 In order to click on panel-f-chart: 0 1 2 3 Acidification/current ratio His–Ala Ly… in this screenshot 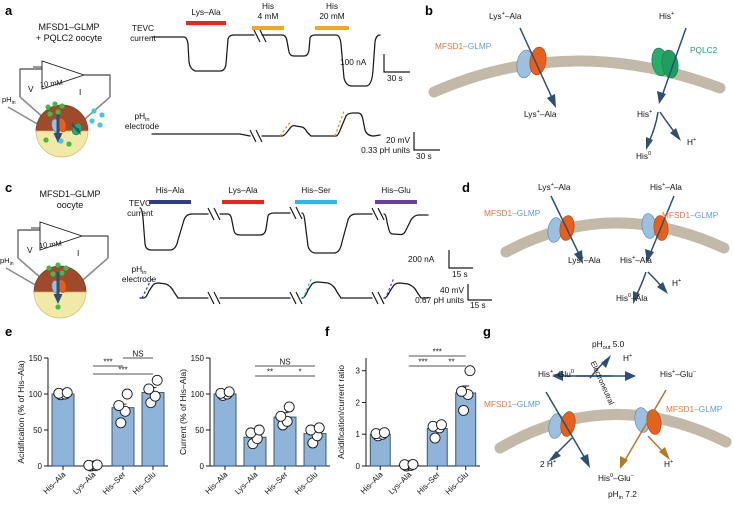, I will do `click(411, 421)`.